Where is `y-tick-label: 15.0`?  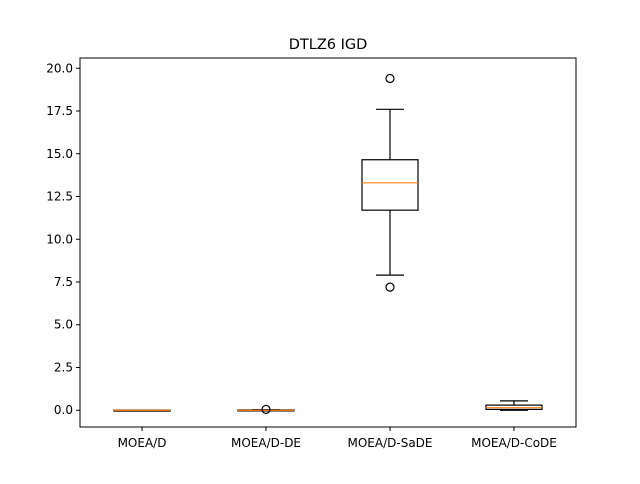
y-tick-label: 15.0 is located at coordinates (59, 154).